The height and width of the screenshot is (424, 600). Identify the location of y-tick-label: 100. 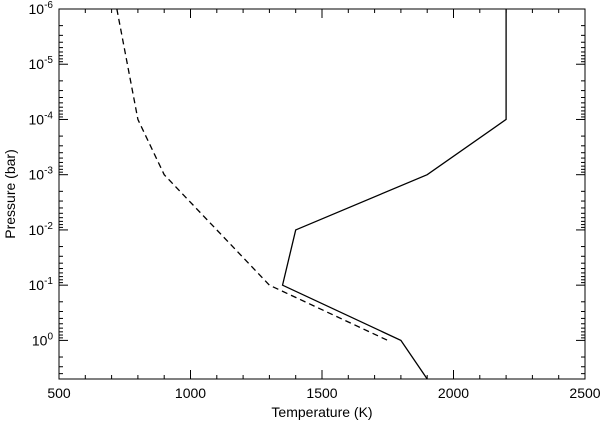
(43, 339).